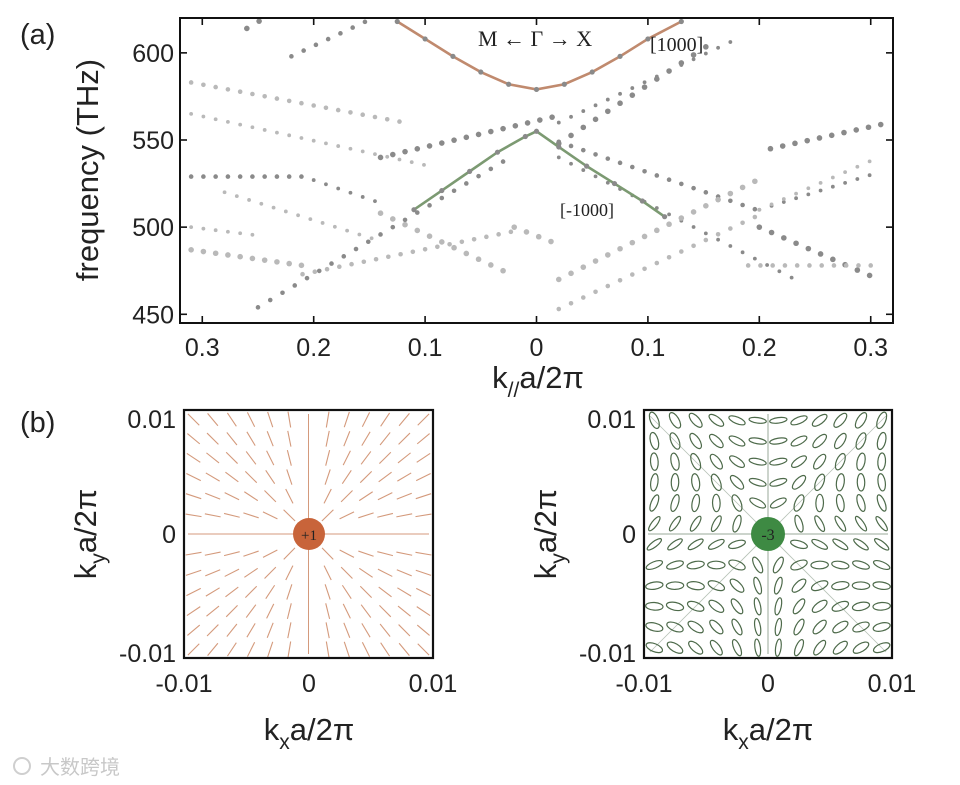 The image size is (960, 785). What do you see at coordinates (535, 38) in the screenshot?
I see `direction-annotation: M ← Γ → X` at bounding box center [535, 38].